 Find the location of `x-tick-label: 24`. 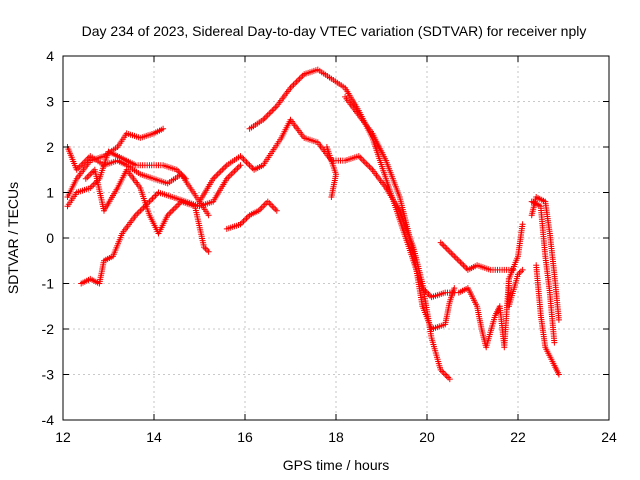

x-tick-label: 24 is located at coordinates (609, 437).